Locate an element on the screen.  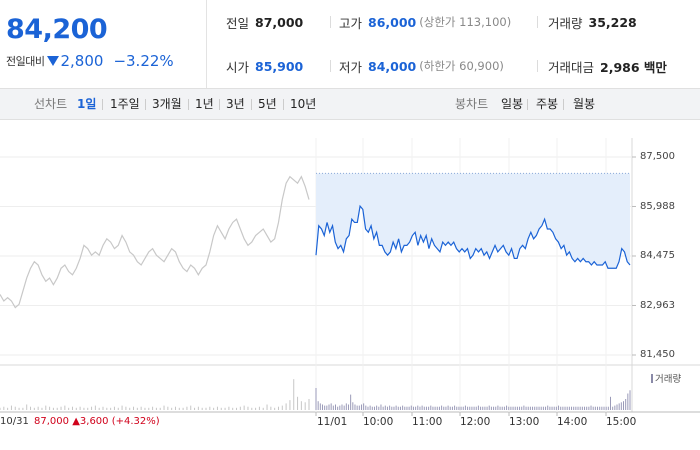
tab-weekly-candle: 주봉 is located at coordinates (547, 104).